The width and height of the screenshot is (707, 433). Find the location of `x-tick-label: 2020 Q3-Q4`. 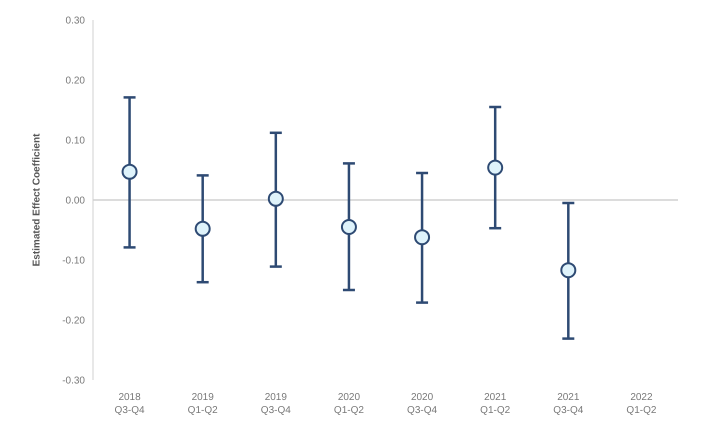

x-tick-label: 2020 Q3-Q4 is located at coordinates (422, 404).